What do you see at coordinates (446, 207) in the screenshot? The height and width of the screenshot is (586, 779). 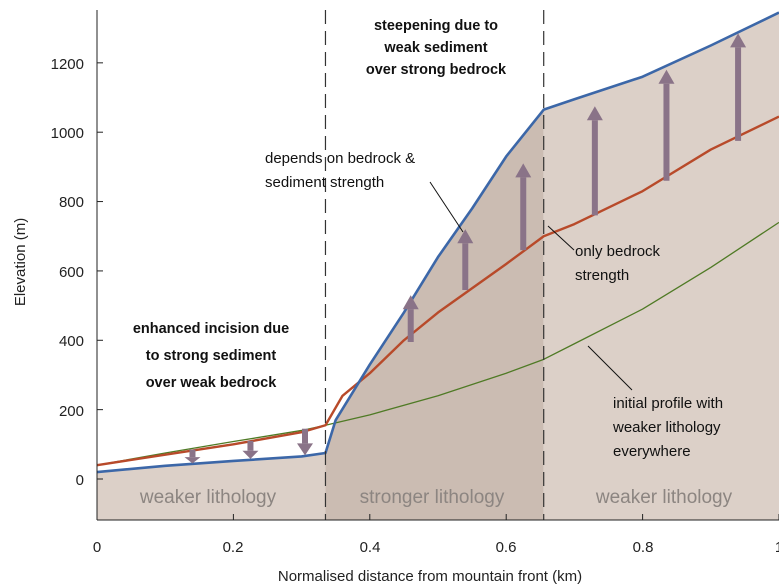 I see `leader-line-depends` at bounding box center [446, 207].